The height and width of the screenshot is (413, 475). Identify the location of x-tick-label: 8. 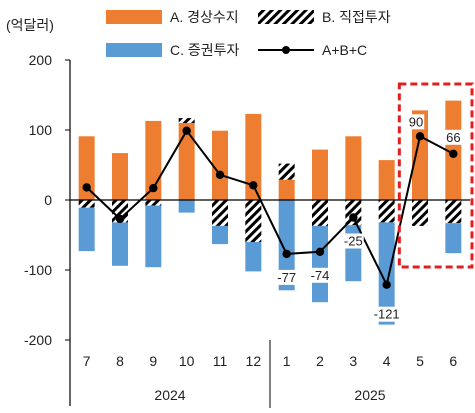
(120, 361).